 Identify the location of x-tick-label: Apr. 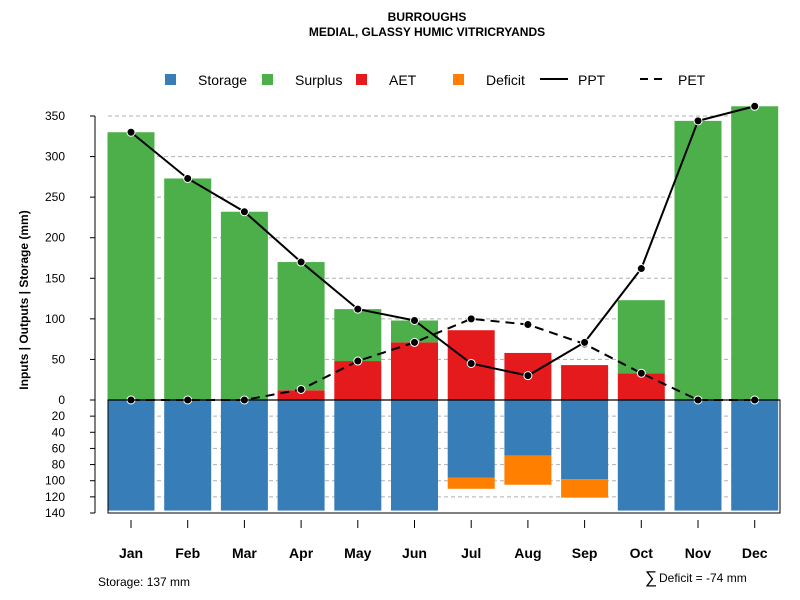
(301, 553).